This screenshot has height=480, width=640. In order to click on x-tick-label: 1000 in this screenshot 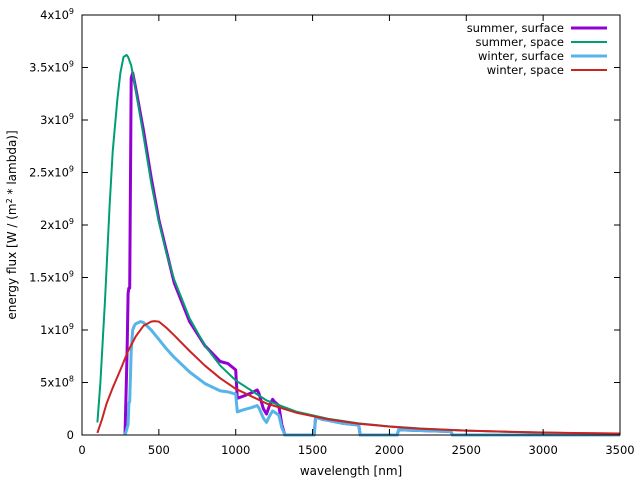, I will do `click(235, 450)`.